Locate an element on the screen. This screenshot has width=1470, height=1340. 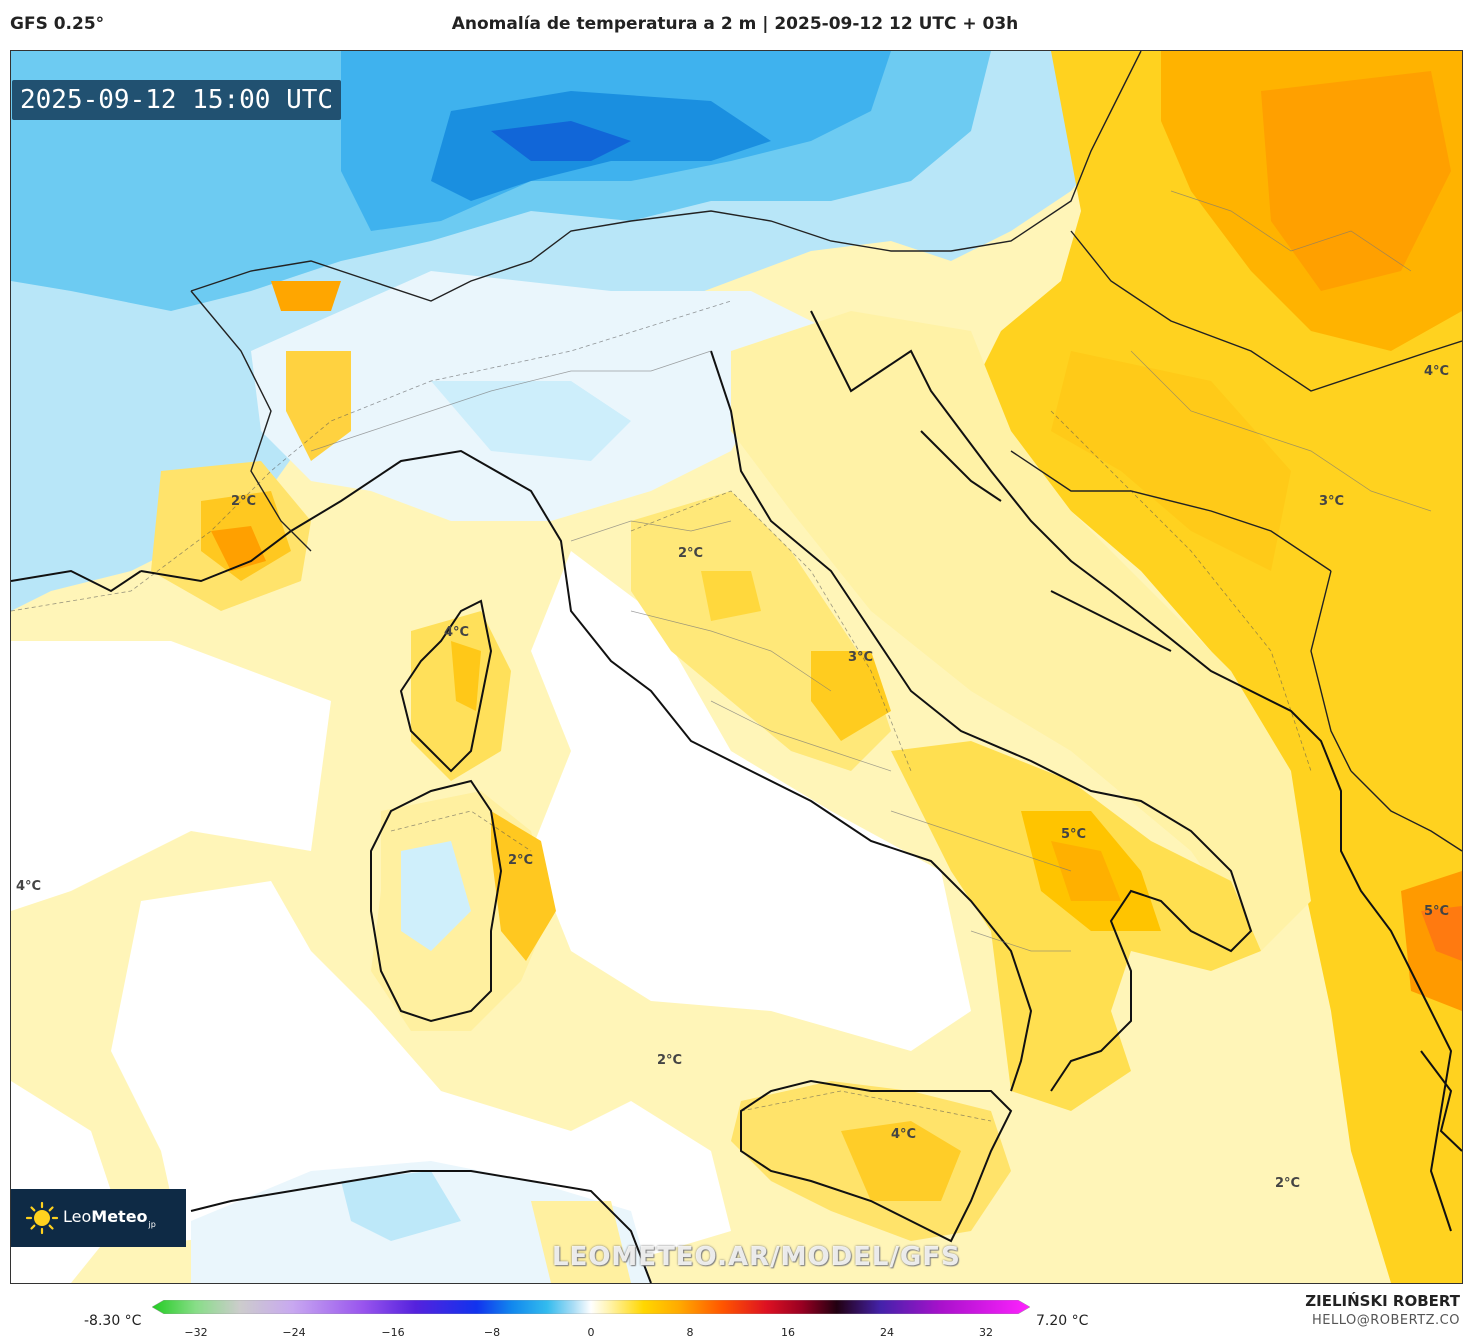
label-sicily: 4°C is located at coordinates (904, 1134).